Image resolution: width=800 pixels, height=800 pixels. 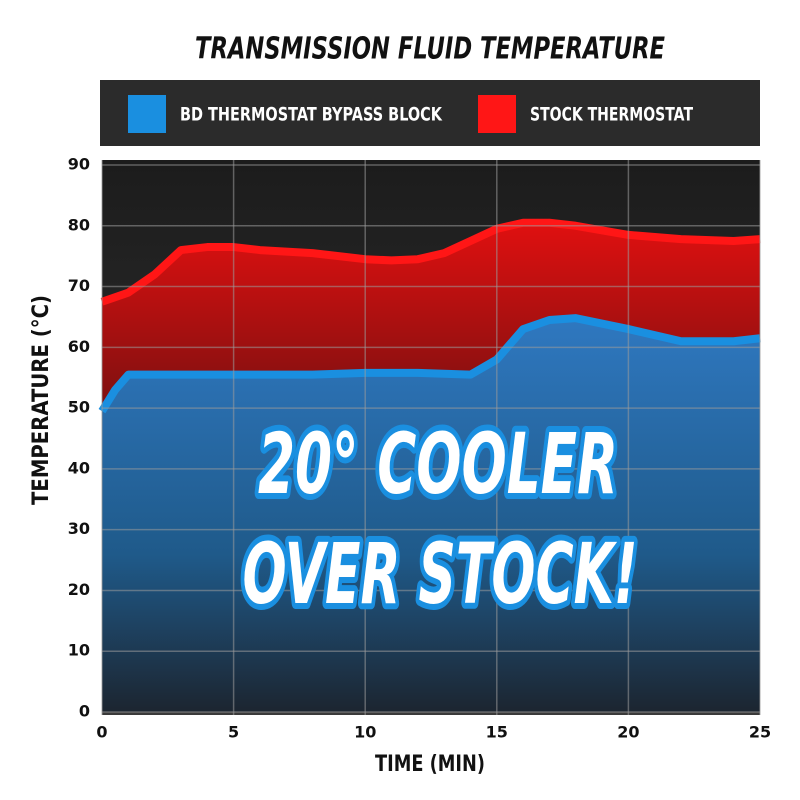 What do you see at coordinates (79, 285) in the screenshot?
I see `y-tick-label: 70` at bounding box center [79, 285].